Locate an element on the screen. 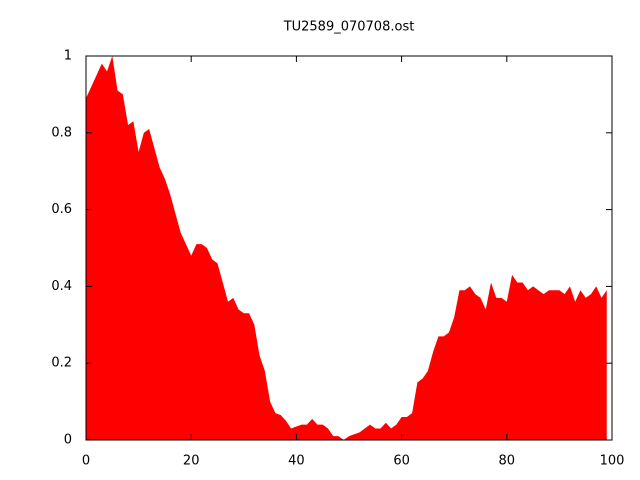  x-tick-label: 40 is located at coordinates (296, 461).